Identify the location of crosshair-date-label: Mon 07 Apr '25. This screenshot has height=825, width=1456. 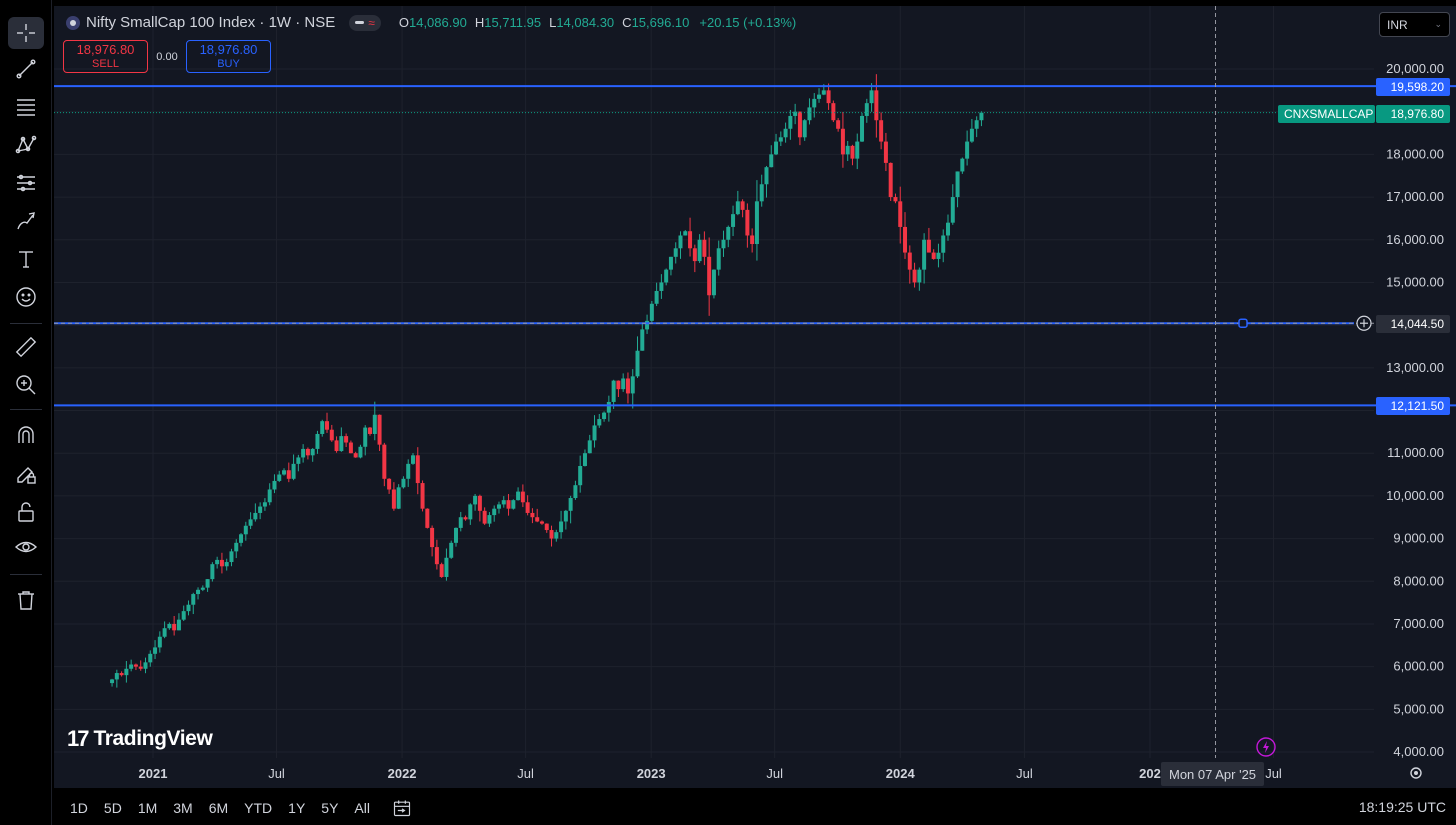
(1213, 774).